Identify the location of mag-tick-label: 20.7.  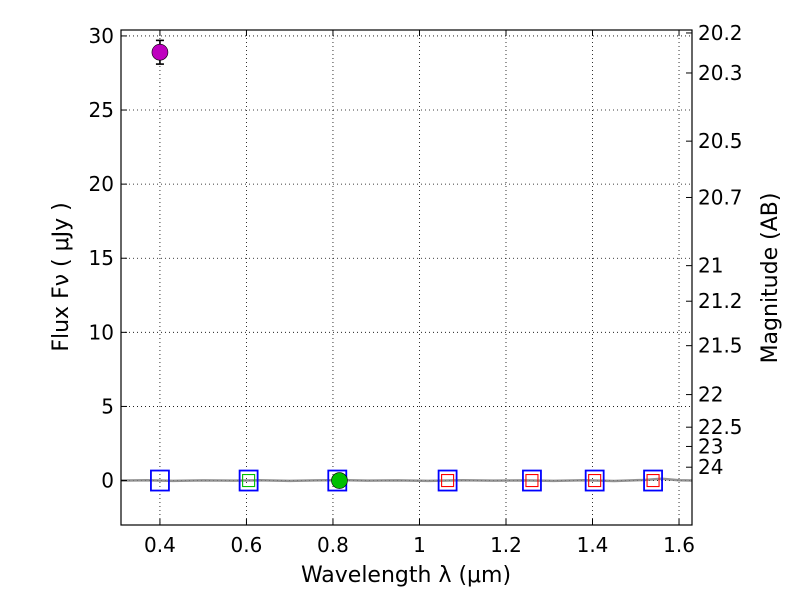
(720, 197).